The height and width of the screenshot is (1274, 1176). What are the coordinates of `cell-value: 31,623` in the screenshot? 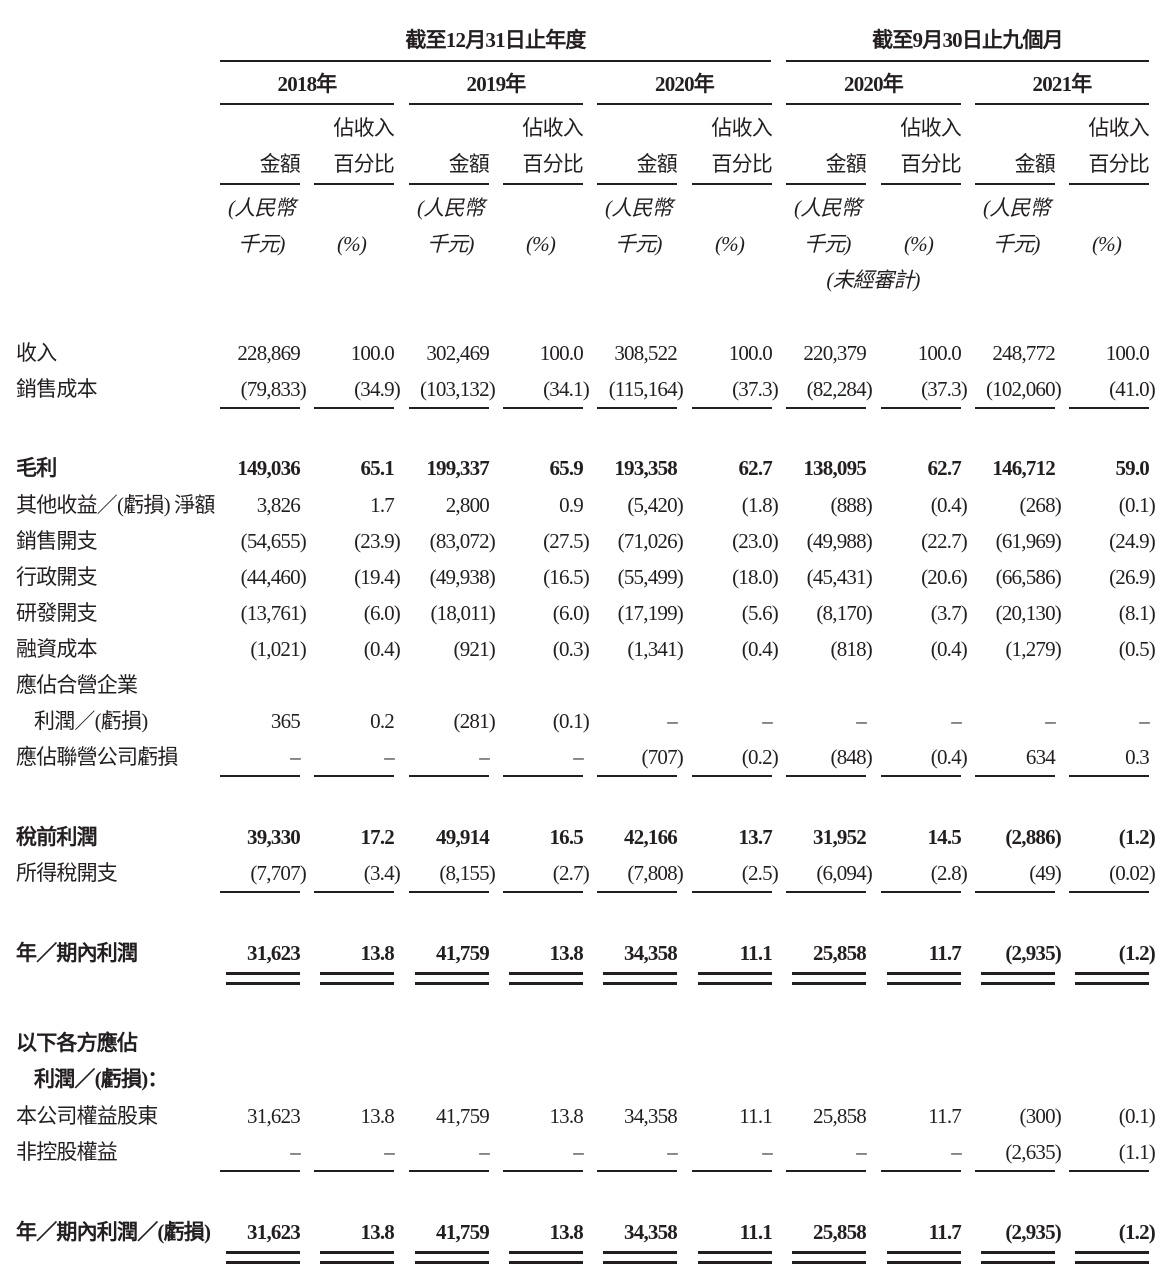 It's located at (274, 1232).